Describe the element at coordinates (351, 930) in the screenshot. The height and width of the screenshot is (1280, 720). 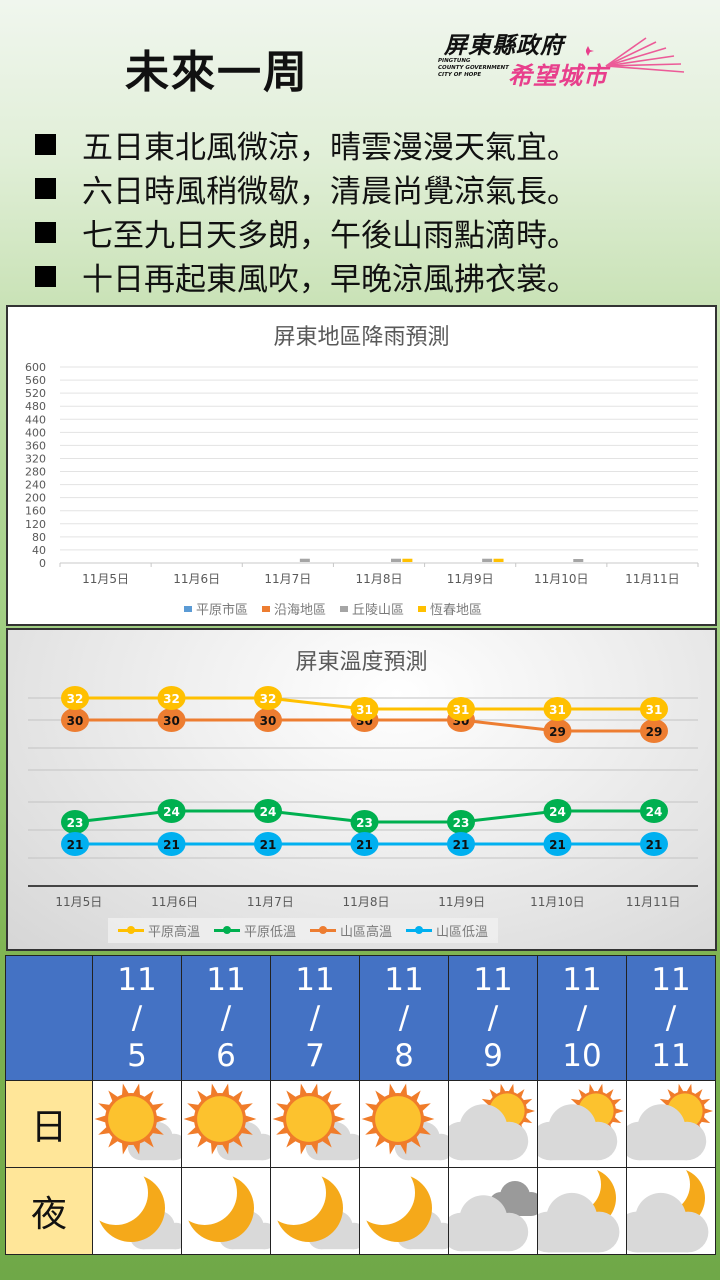
I see `legend-item: 山區高溫` at that location.